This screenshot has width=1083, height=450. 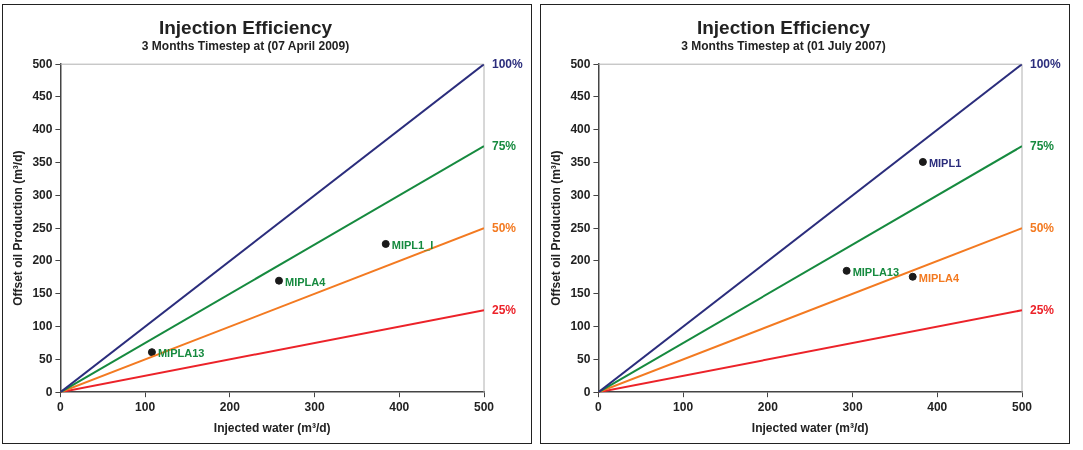 I want to click on chart-subtitle: 3 Months Timestep at (01 July 2007), so click(x=783, y=46).